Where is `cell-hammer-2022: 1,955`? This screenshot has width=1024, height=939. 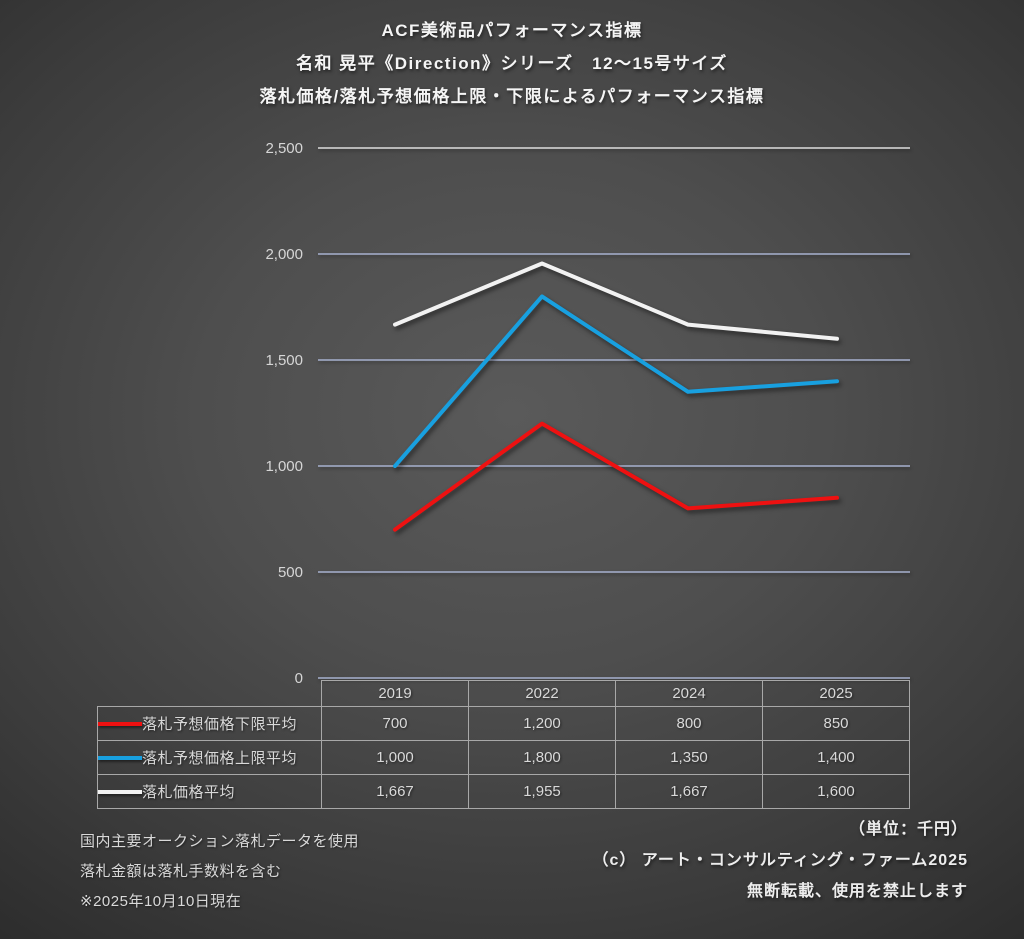
cell-hammer-2022: 1,955 is located at coordinates (542, 791).